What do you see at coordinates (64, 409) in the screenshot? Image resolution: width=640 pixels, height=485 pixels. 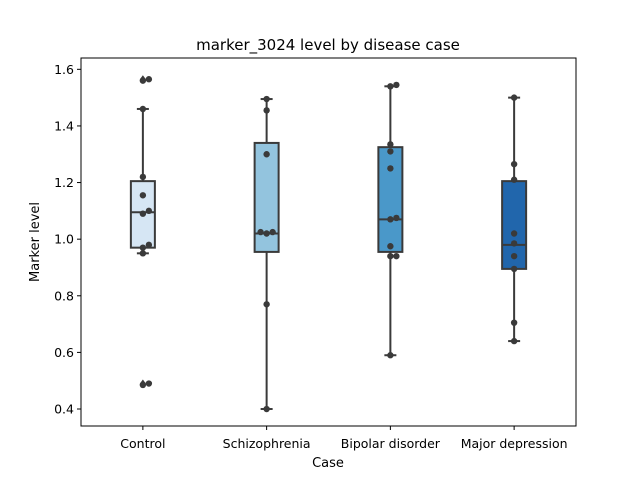 I see `y-tick-label: 0.4` at bounding box center [64, 409].